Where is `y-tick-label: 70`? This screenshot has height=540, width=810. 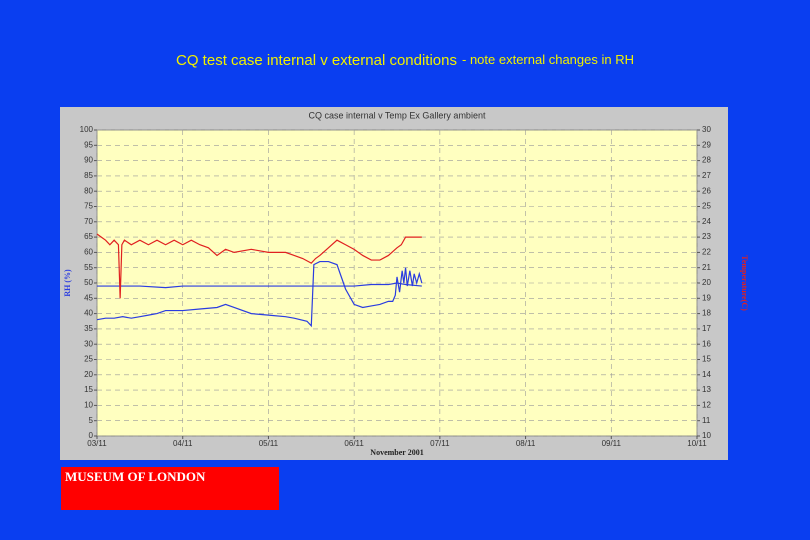
y-tick-label: 70 is located at coordinates (88, 221).